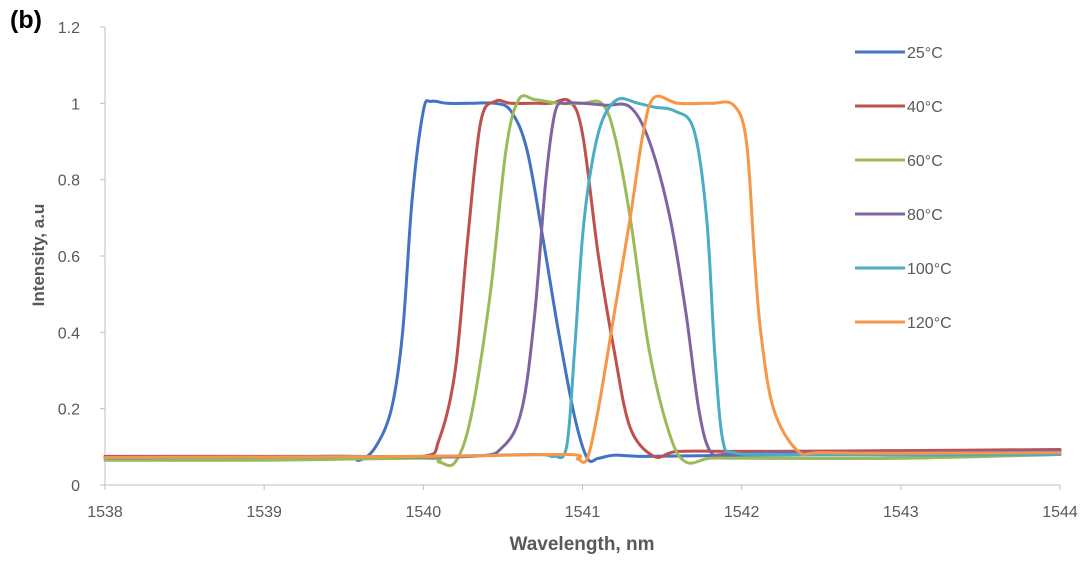 The width and height of the screenshot is (1083, 562). I want to click on x-axis-title: Wavelength, nm, so click(582, 544).